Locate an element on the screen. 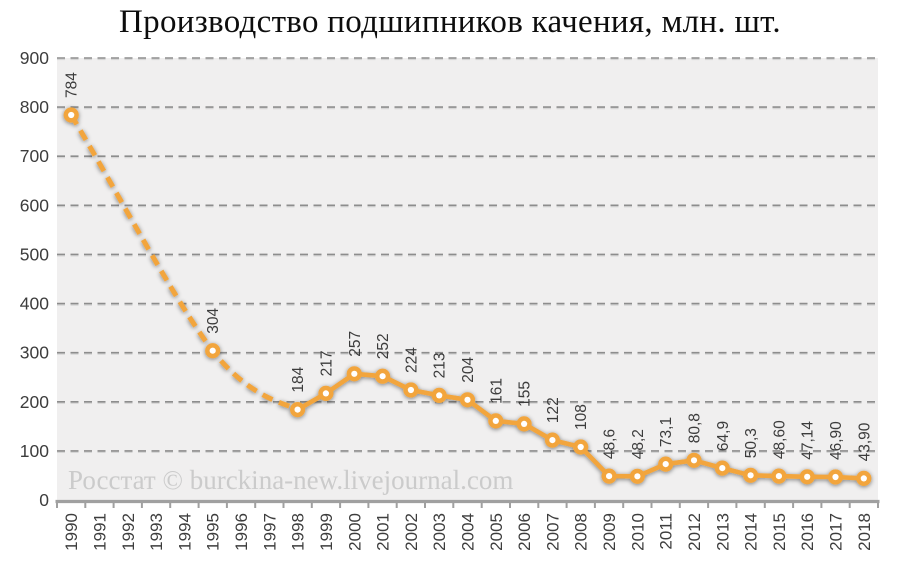  x-tick-label-2007: 2007 is located at coordinates (552, 532).